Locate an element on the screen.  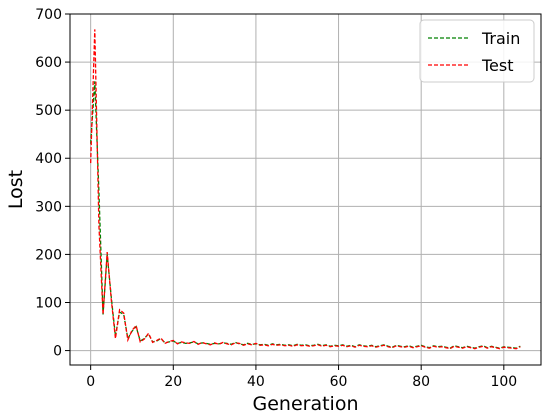
legend-label-train: Train is located at coordinates (500, 38).